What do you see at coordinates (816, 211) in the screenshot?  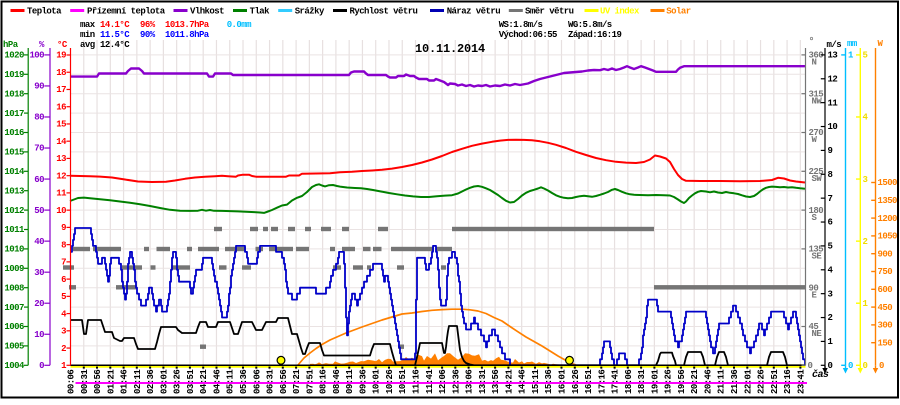 I see `svg-text: 180` at bounding box center [816, 211].